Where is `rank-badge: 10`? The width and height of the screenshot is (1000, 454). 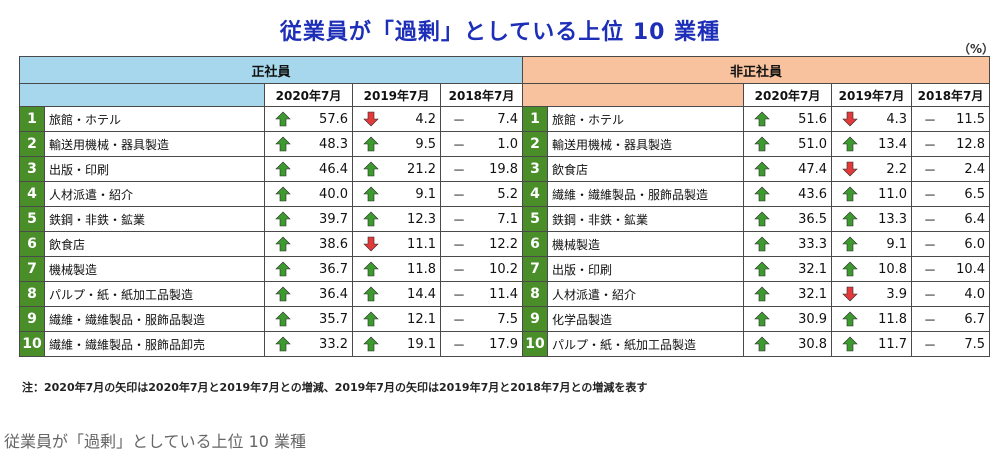 rank-badge: 10 is located at coordinates (535, 344).